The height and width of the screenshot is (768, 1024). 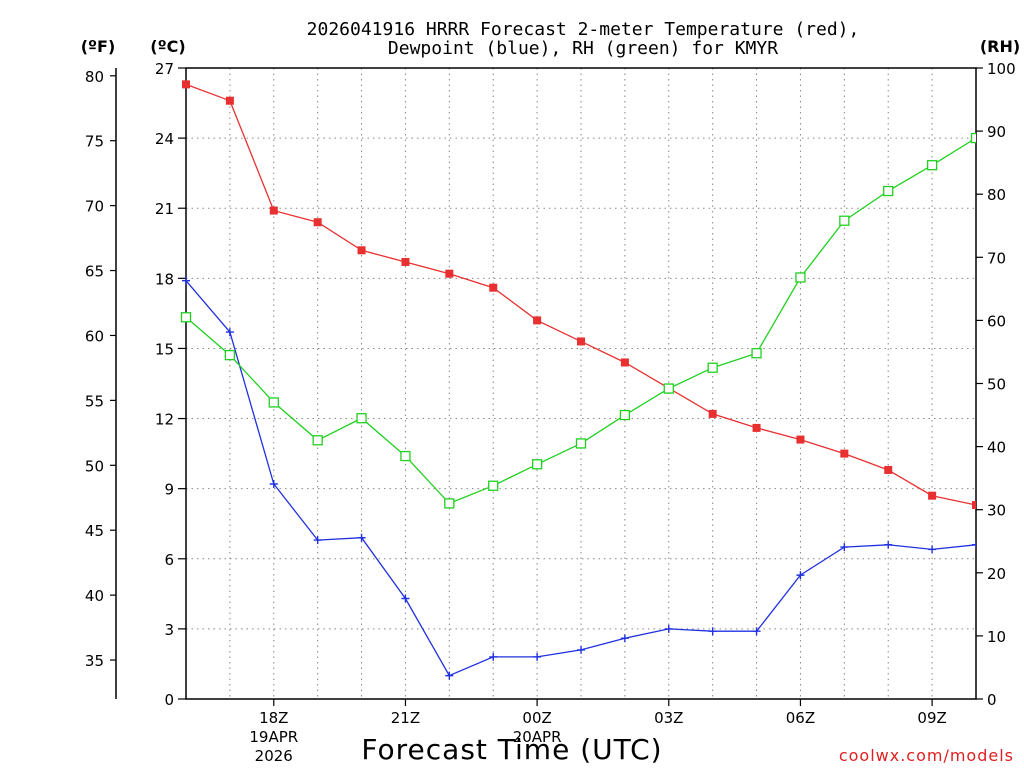 What do you see at coordinates (167, 46) in the screenshot?
I see `celsius-unit-label: (ºC)` at bounding box center [167, 46].